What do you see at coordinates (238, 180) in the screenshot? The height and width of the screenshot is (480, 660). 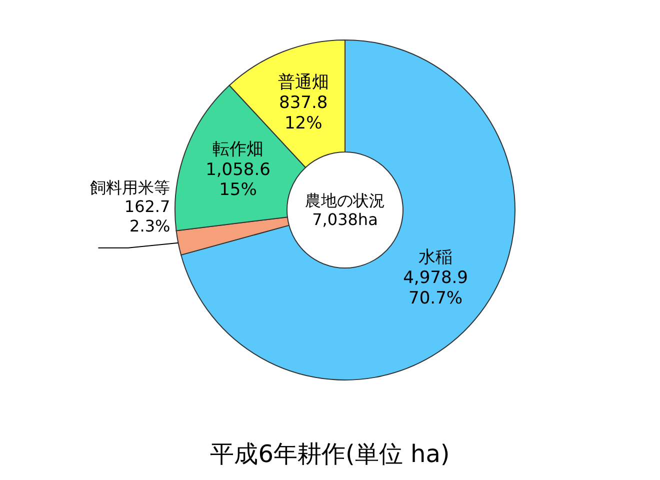 I see `data-label: 1,058.6 15%` at bounding box center [238, 180].